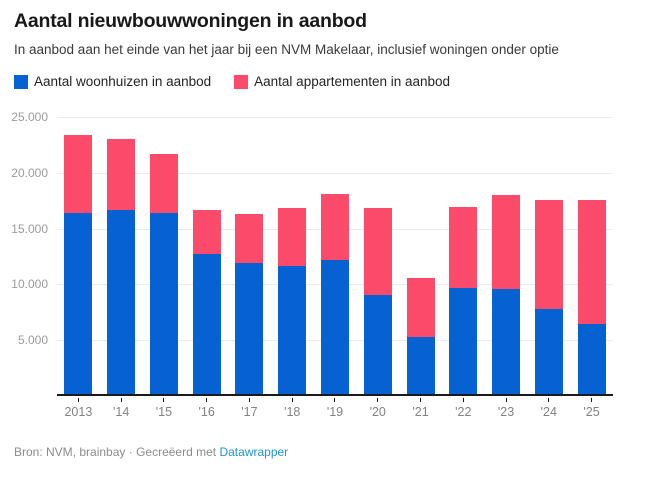 Image resolution: width=651 pixels, height=477 pixels. I want to click on source-text: Bron: NVM, brainbay, so click(70, 452).